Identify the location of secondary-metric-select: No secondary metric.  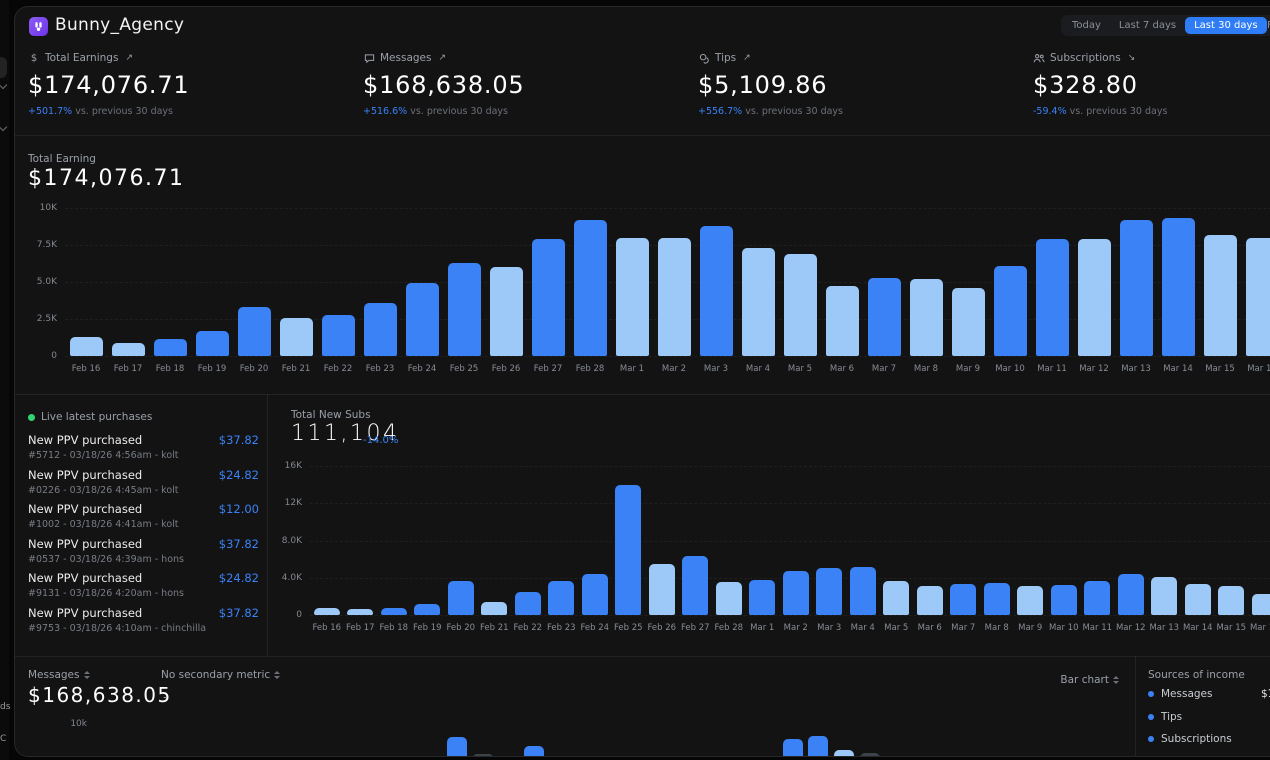
(221, 675).